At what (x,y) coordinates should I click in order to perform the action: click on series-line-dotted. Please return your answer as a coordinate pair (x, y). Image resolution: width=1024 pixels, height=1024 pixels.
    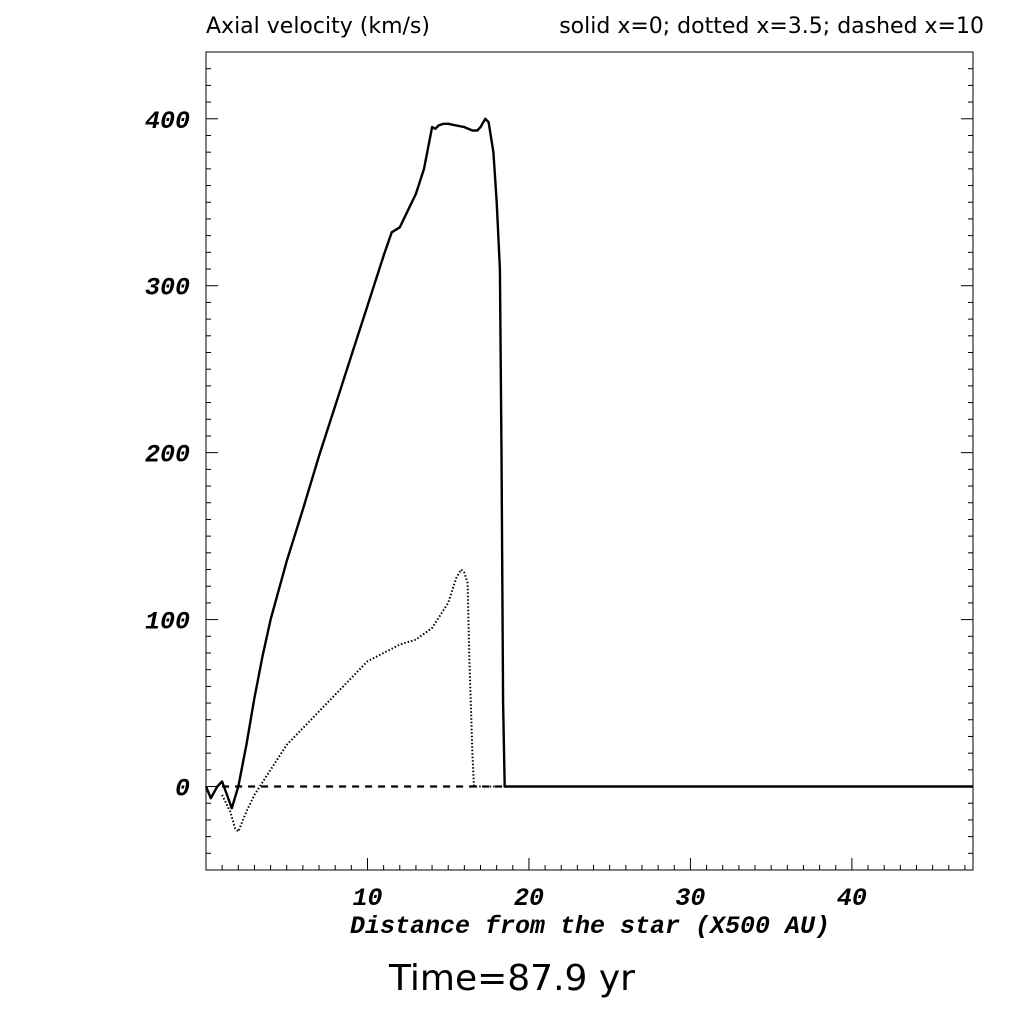
    Looking at the image, I should click on (363, 700).